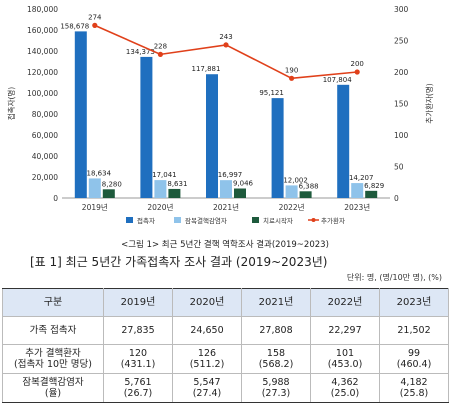 The width and height of the screenshot is (450, 403). Describe the element at coordinates (345, 330) in the screenshot. I see `table-cell: 22,297` at that location.